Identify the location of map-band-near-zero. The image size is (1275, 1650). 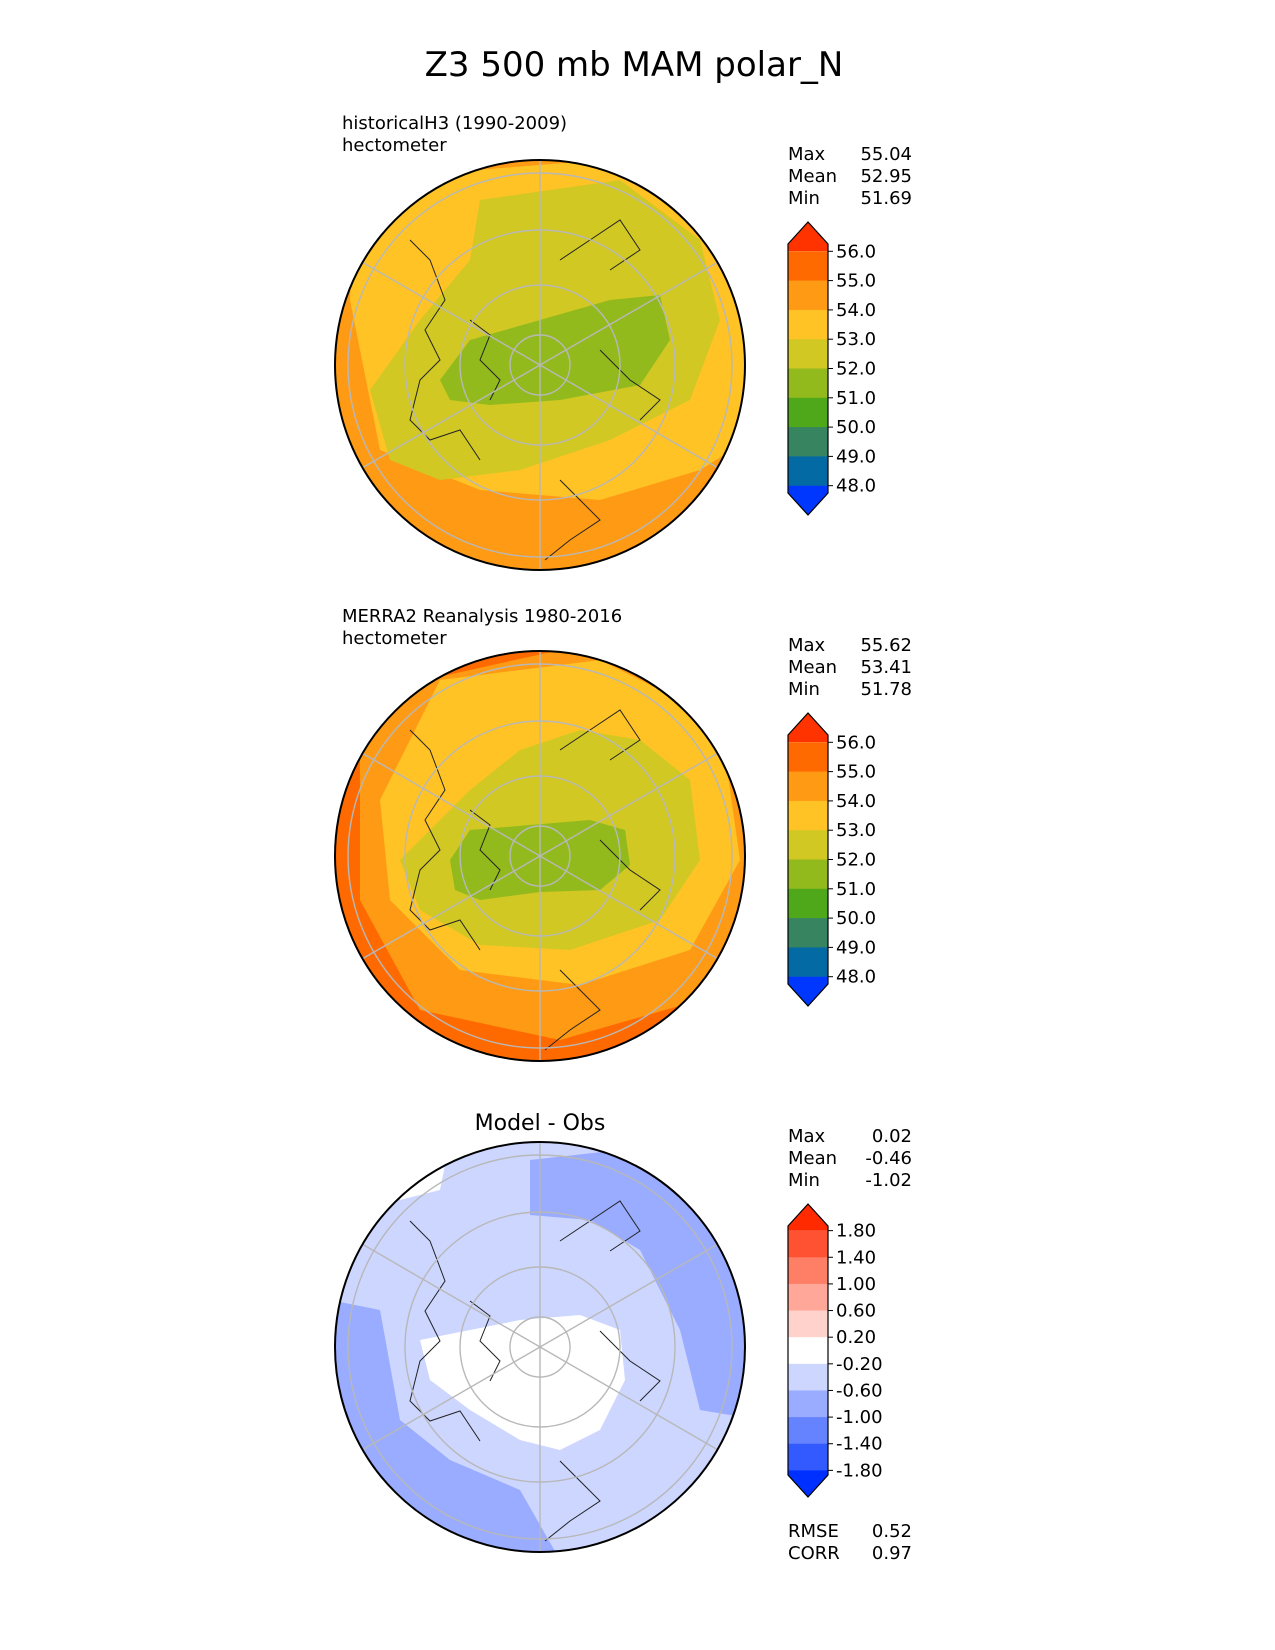
(522, 1382).